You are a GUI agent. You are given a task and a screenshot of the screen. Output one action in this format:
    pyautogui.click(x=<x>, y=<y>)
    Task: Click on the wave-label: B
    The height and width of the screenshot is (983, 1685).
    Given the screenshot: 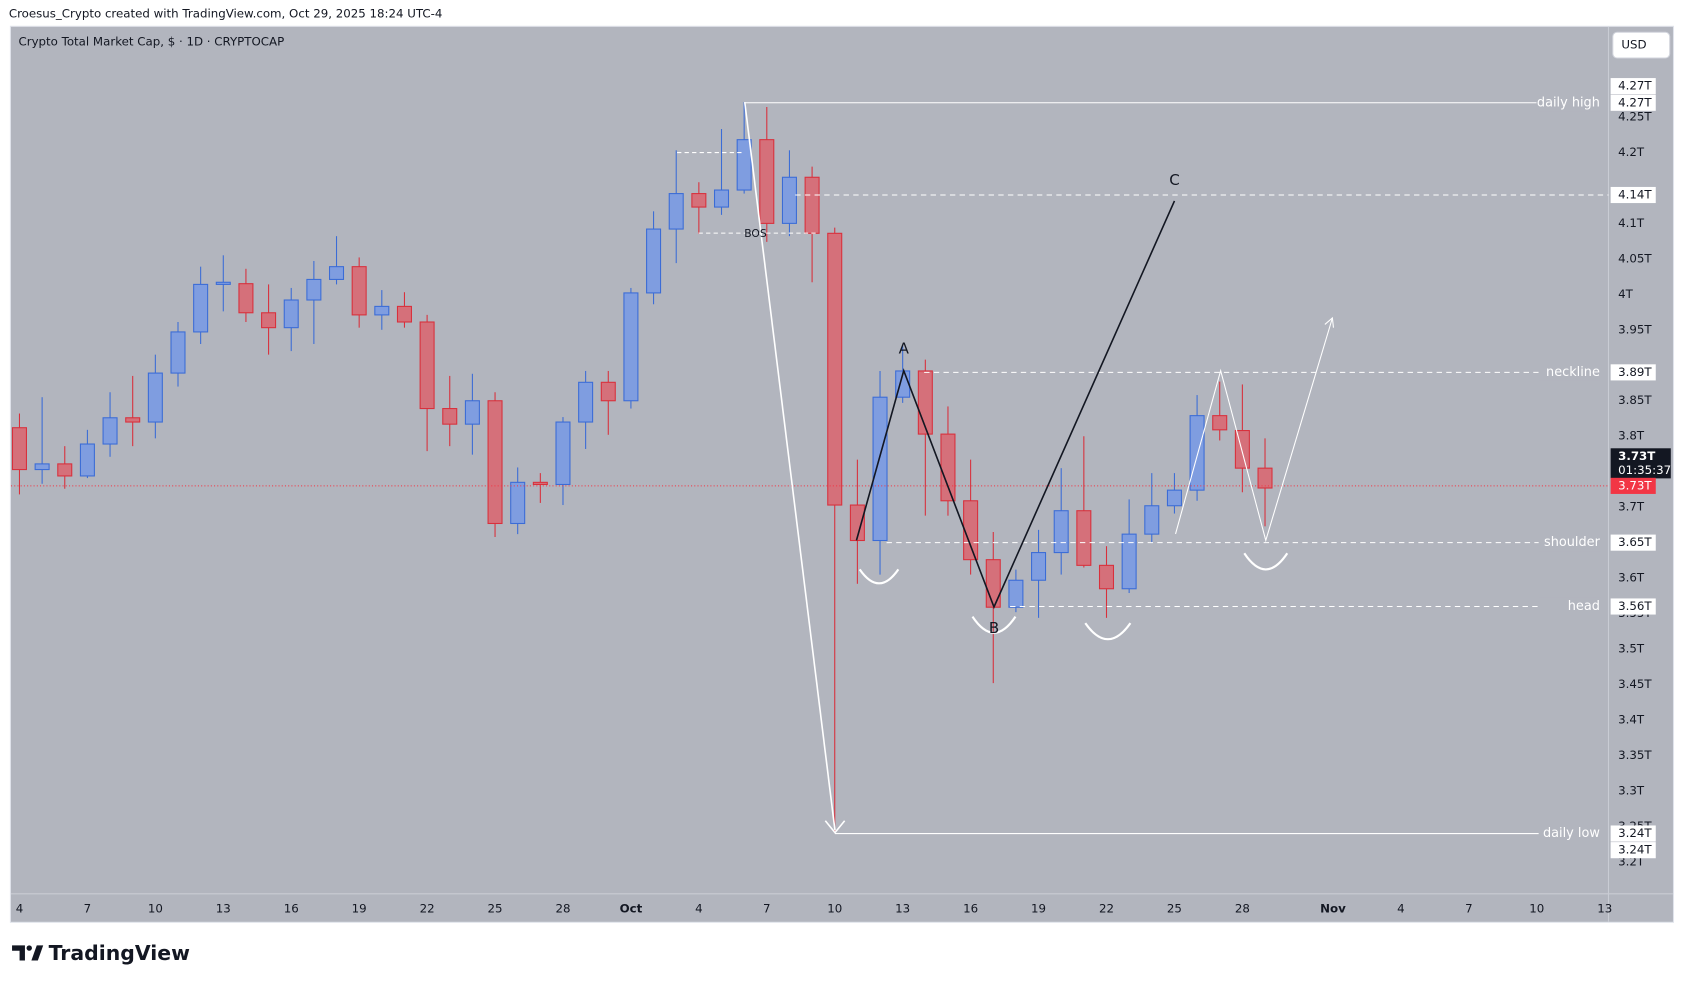 What is the action you would take?
    pyautogui.click(x=994, y=628)
    